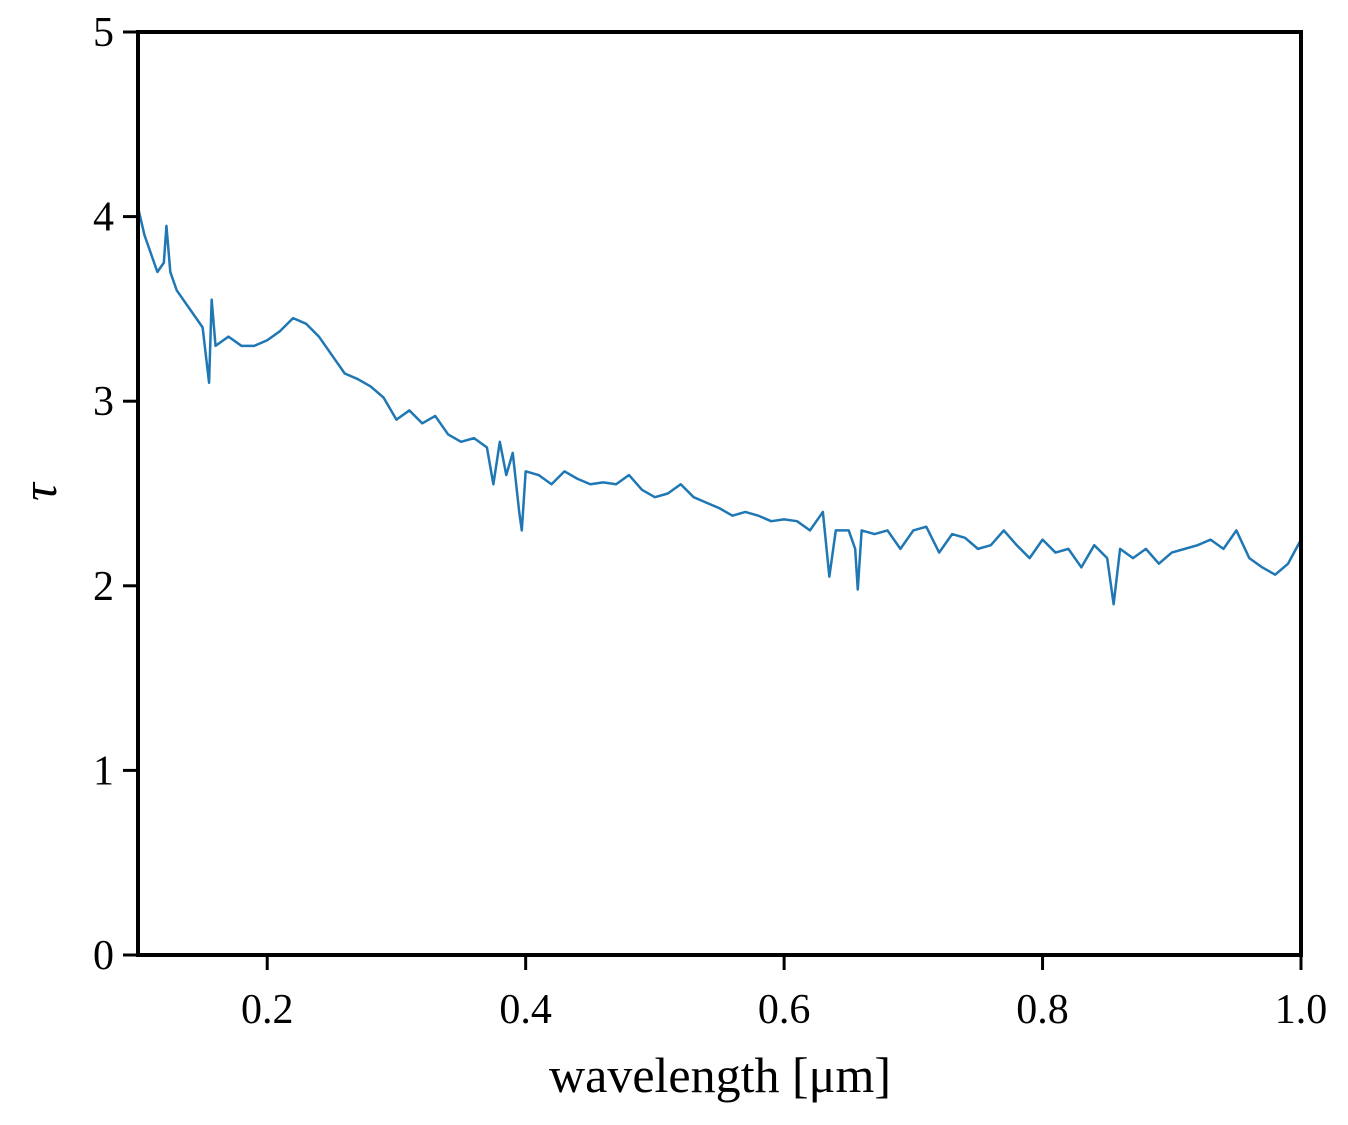  I want to click on x-tick-label: 1.0, so click(1301, 1010).